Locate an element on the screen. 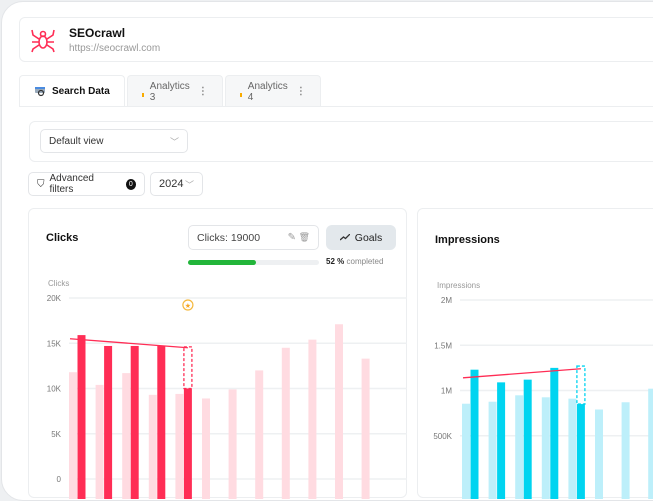 This screenshot has width=653, height=501. filter-count-badge: 0 is located at coordinates (130, 184).